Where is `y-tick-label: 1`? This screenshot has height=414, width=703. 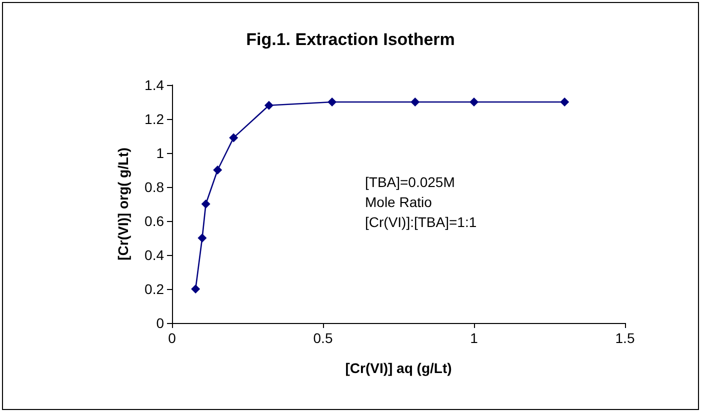 y-tick-label: 1 is located at coordinates (160, 153).